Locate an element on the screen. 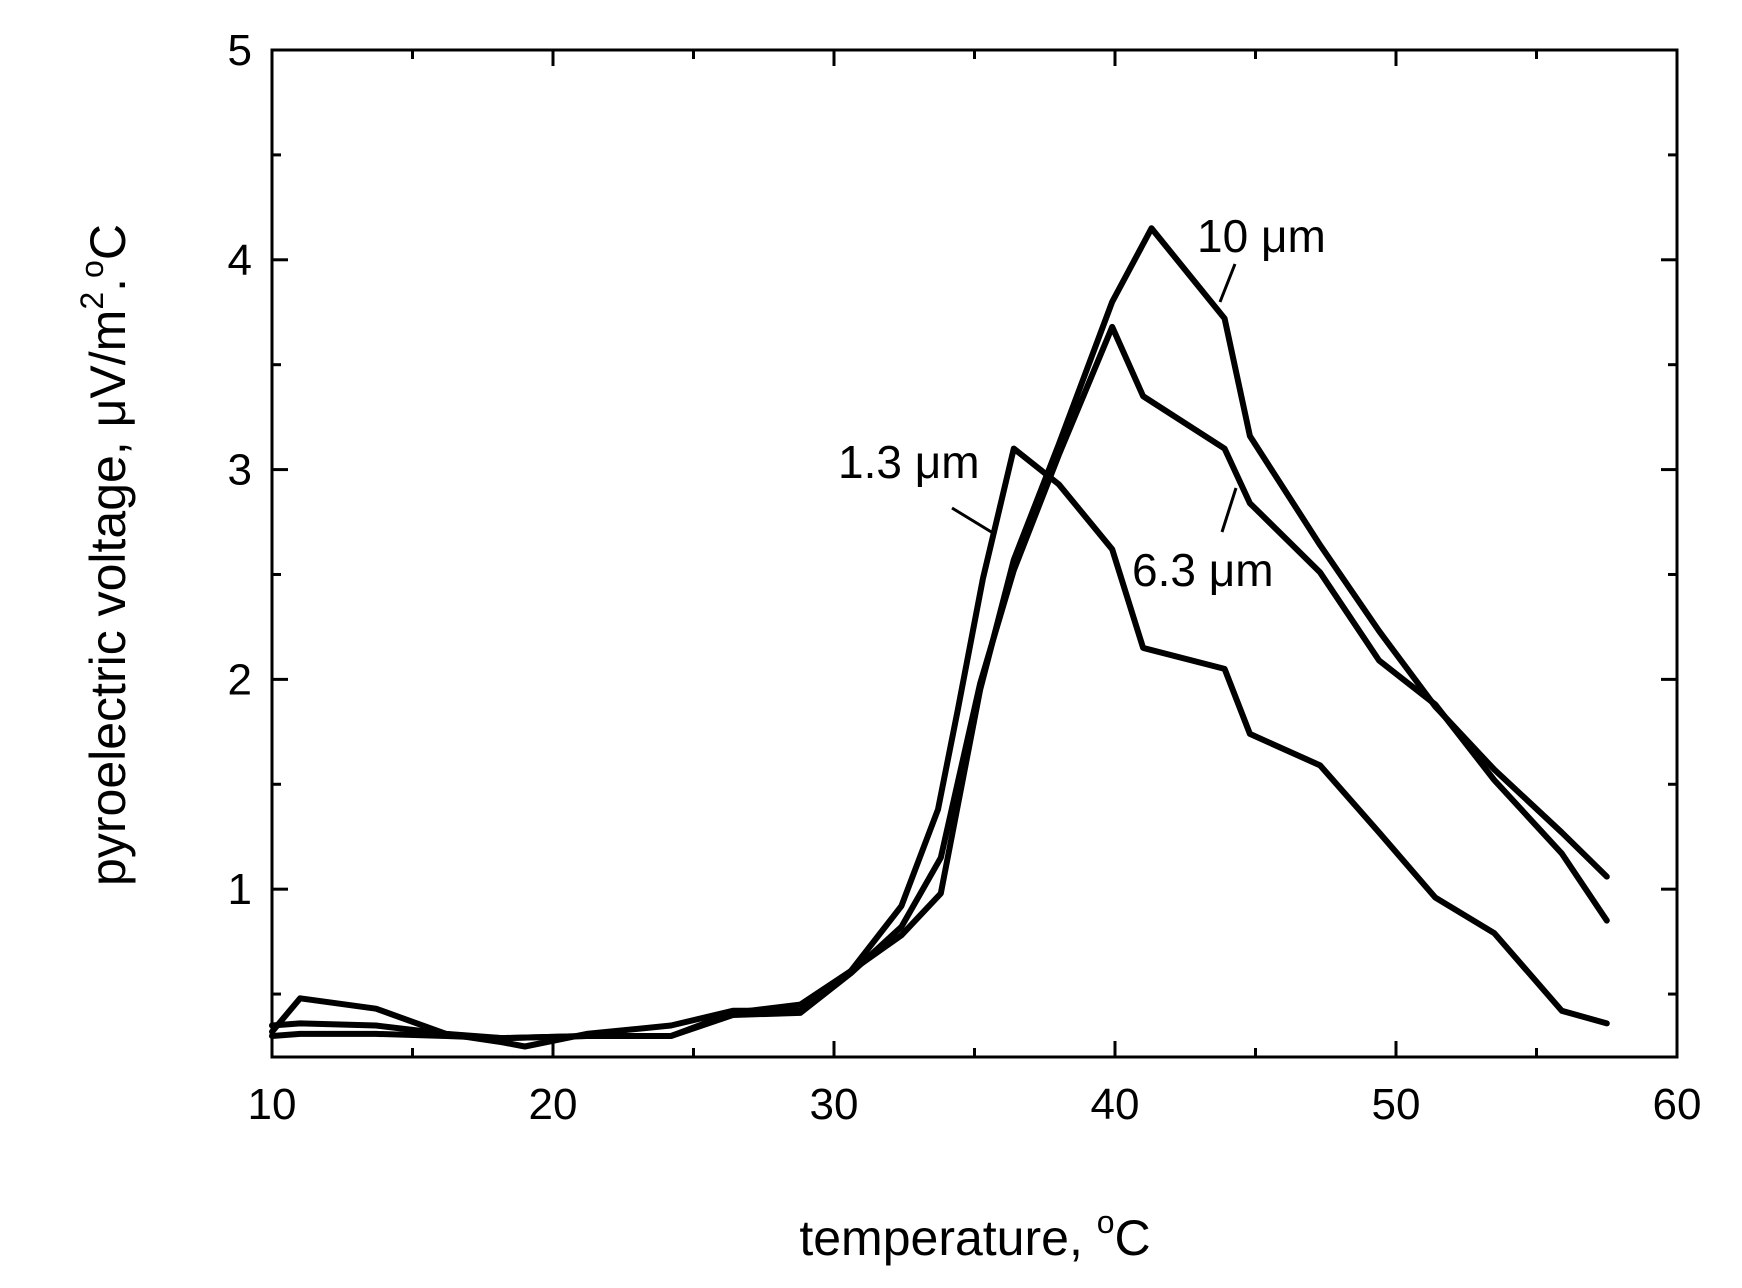  x-tick-label: 50 is located at coordinates (1396, 1104).